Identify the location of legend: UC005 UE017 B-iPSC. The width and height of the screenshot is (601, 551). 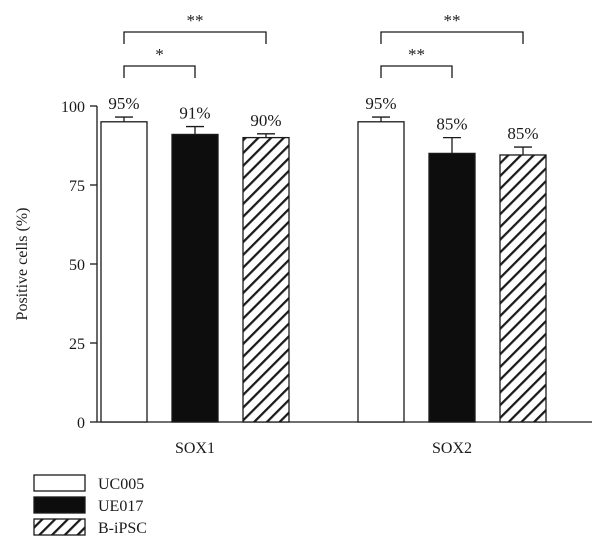
(90, 505).